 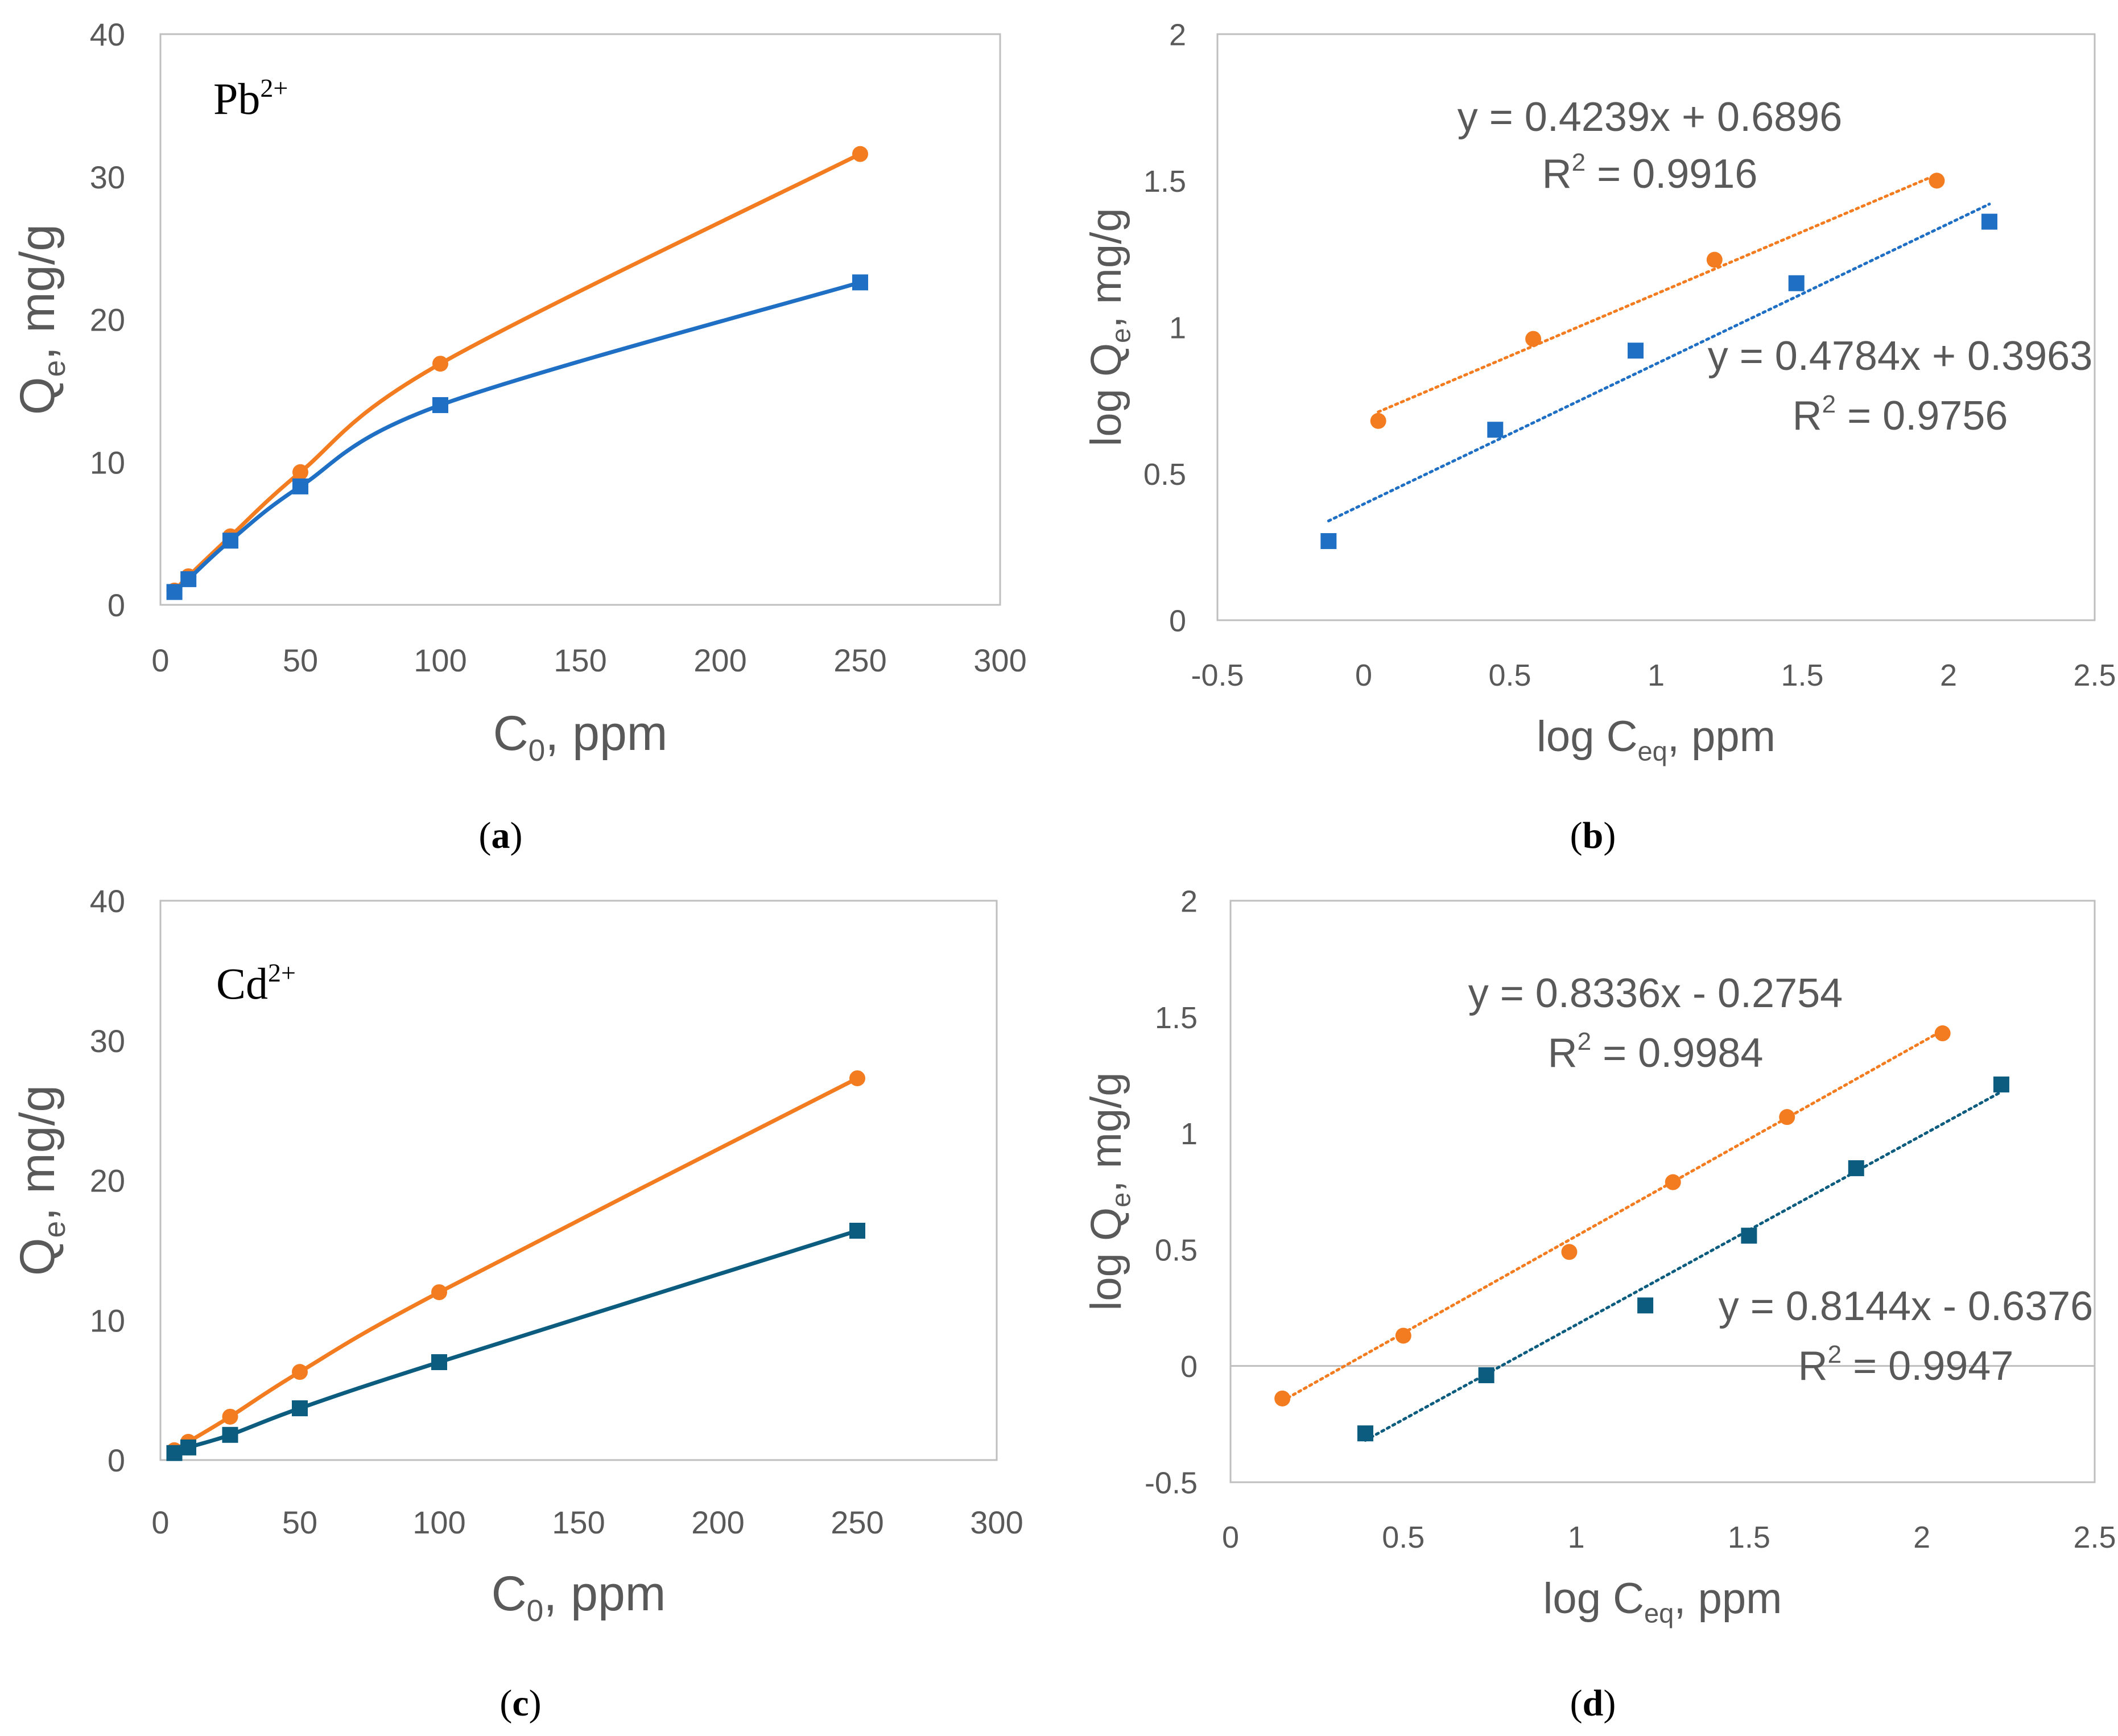 I want to click on series-blue, so click(x=517, y=437).